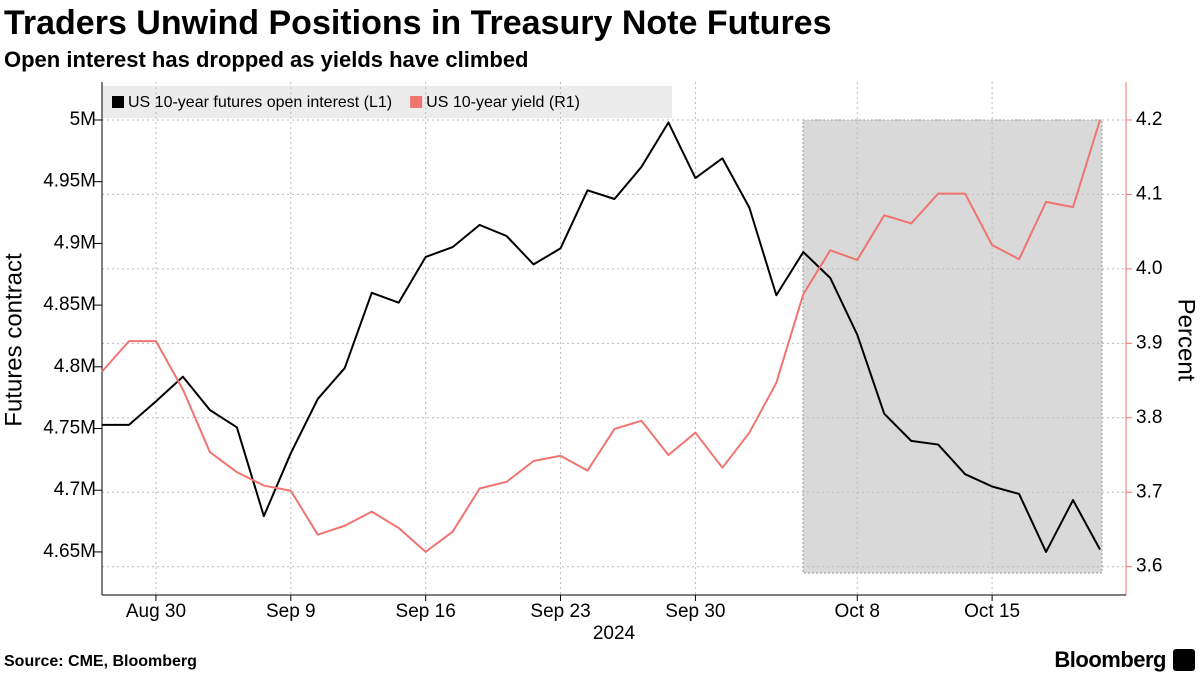 The image size is (1200, 675). I want to click on y-tick-label: 4.85M, so click(69, 304).